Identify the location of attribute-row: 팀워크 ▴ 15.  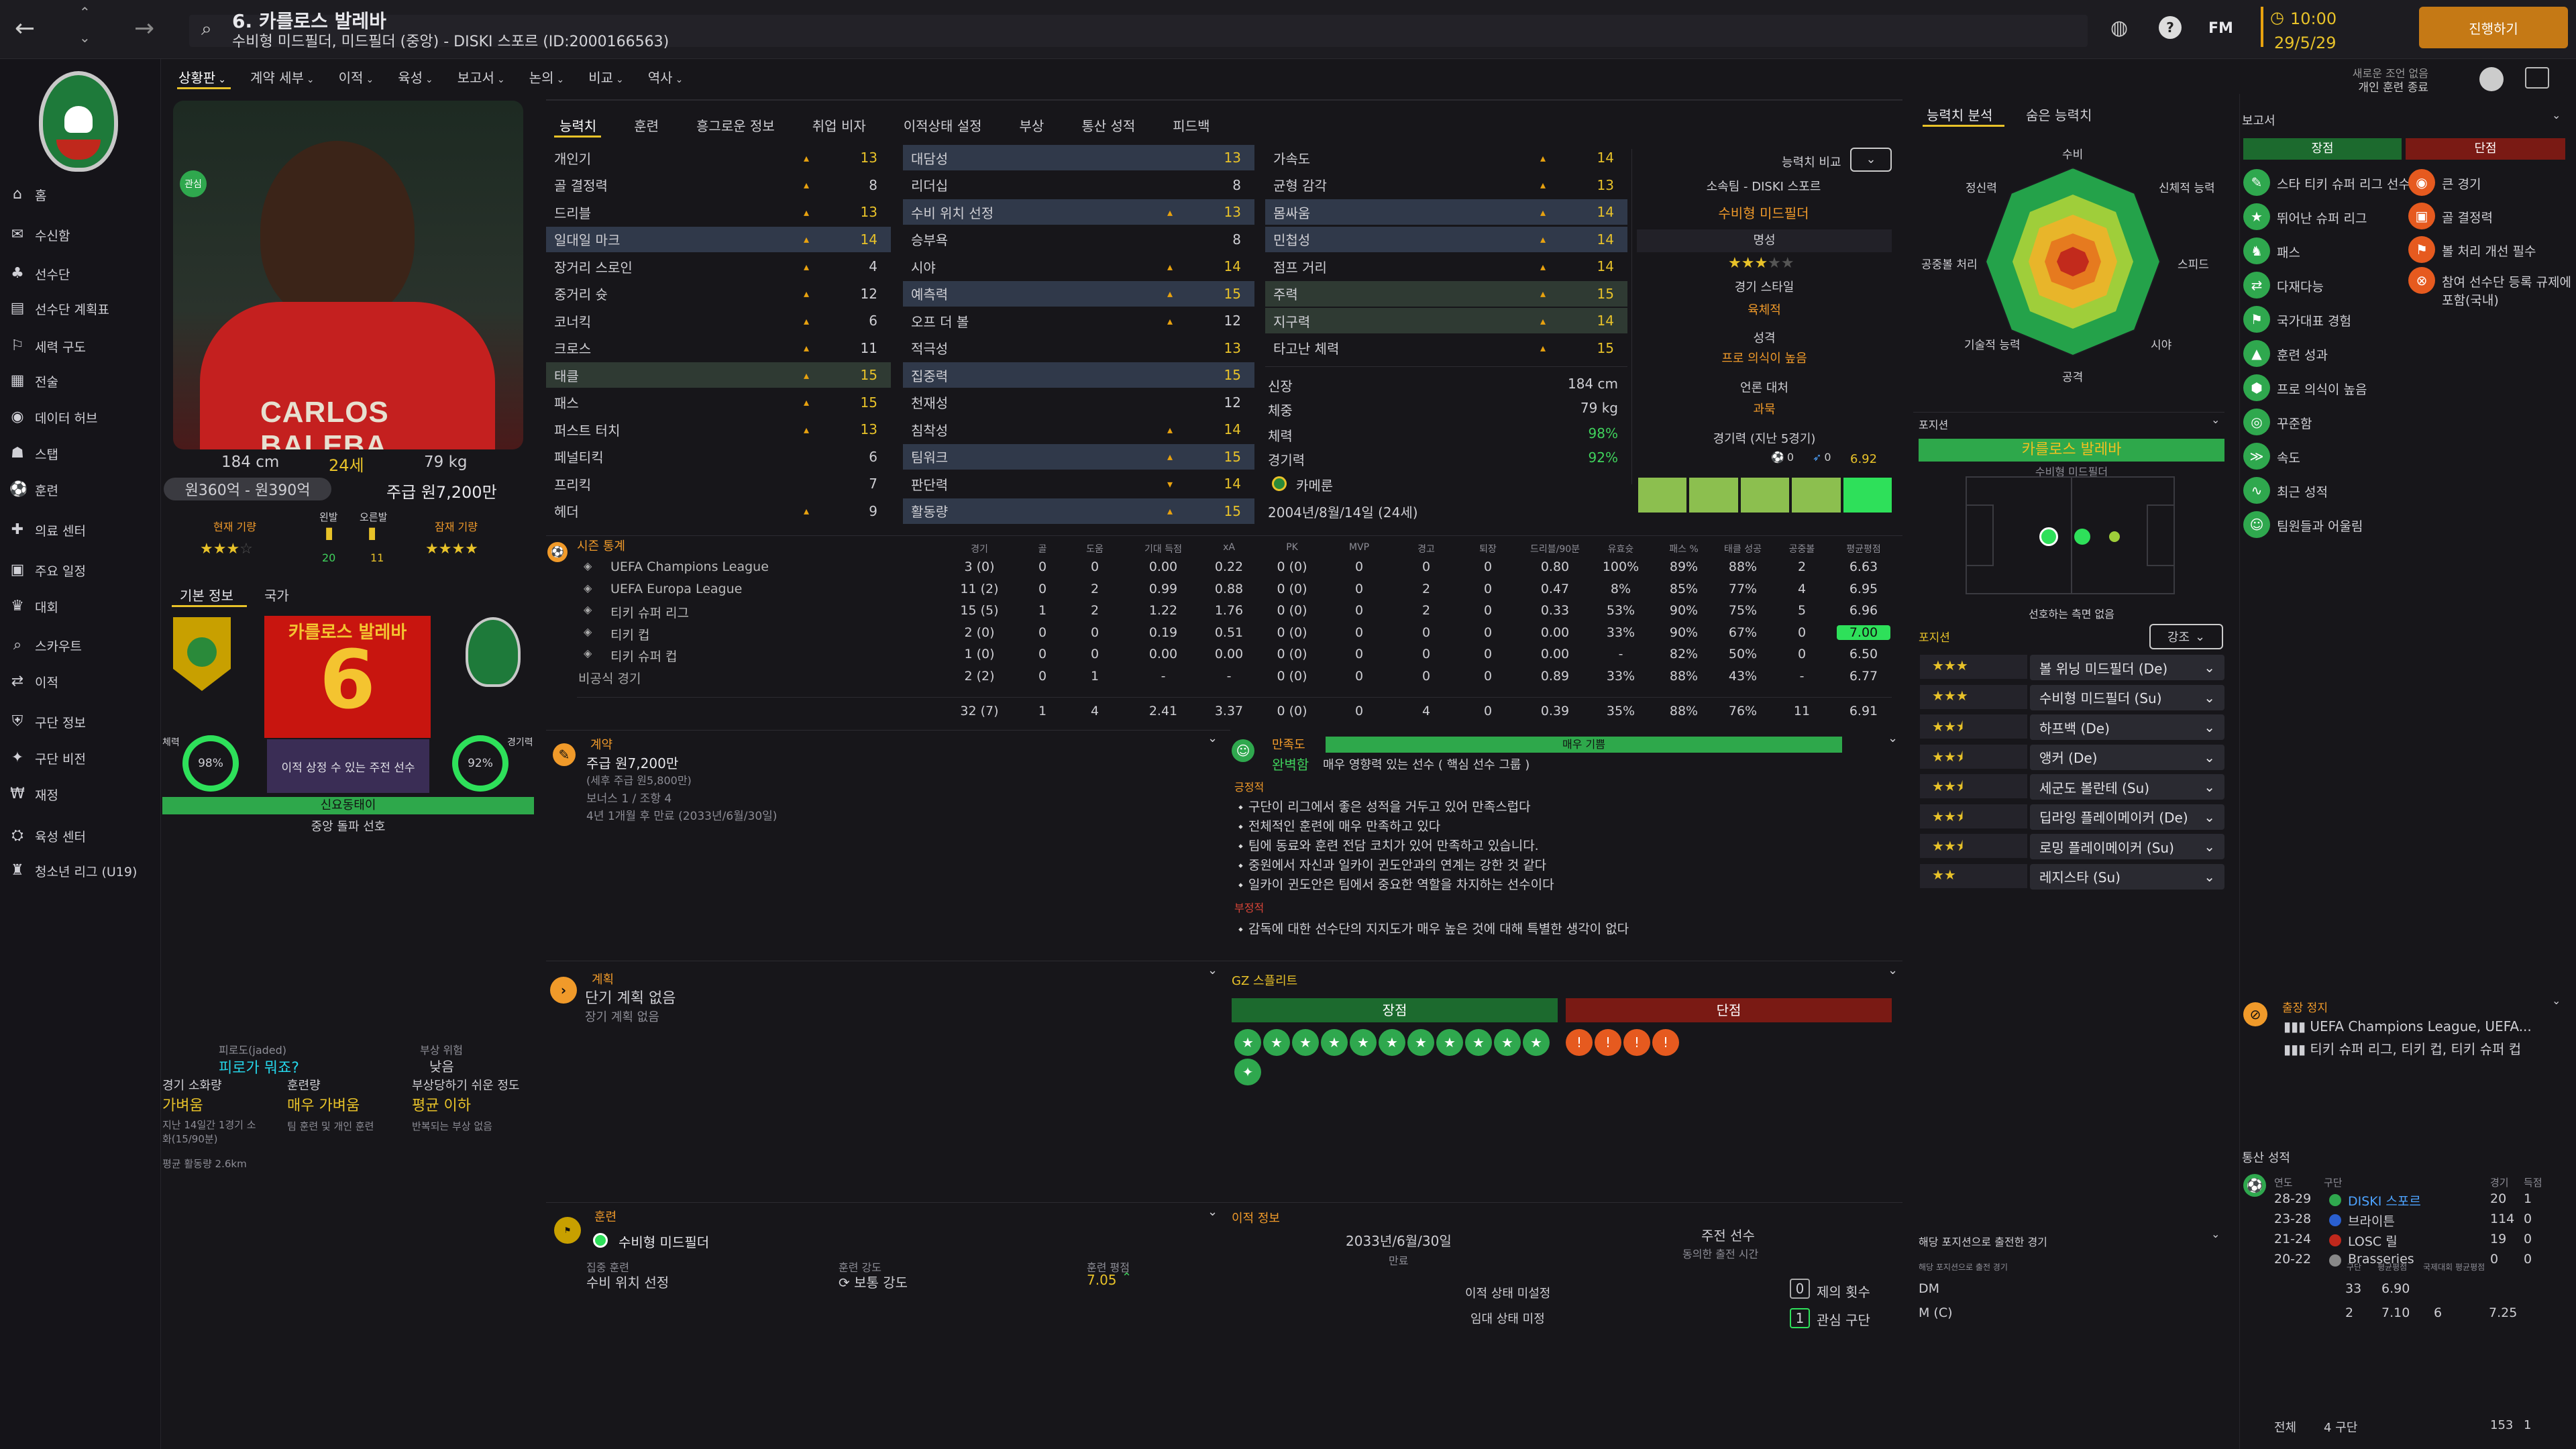
(1078, 456).